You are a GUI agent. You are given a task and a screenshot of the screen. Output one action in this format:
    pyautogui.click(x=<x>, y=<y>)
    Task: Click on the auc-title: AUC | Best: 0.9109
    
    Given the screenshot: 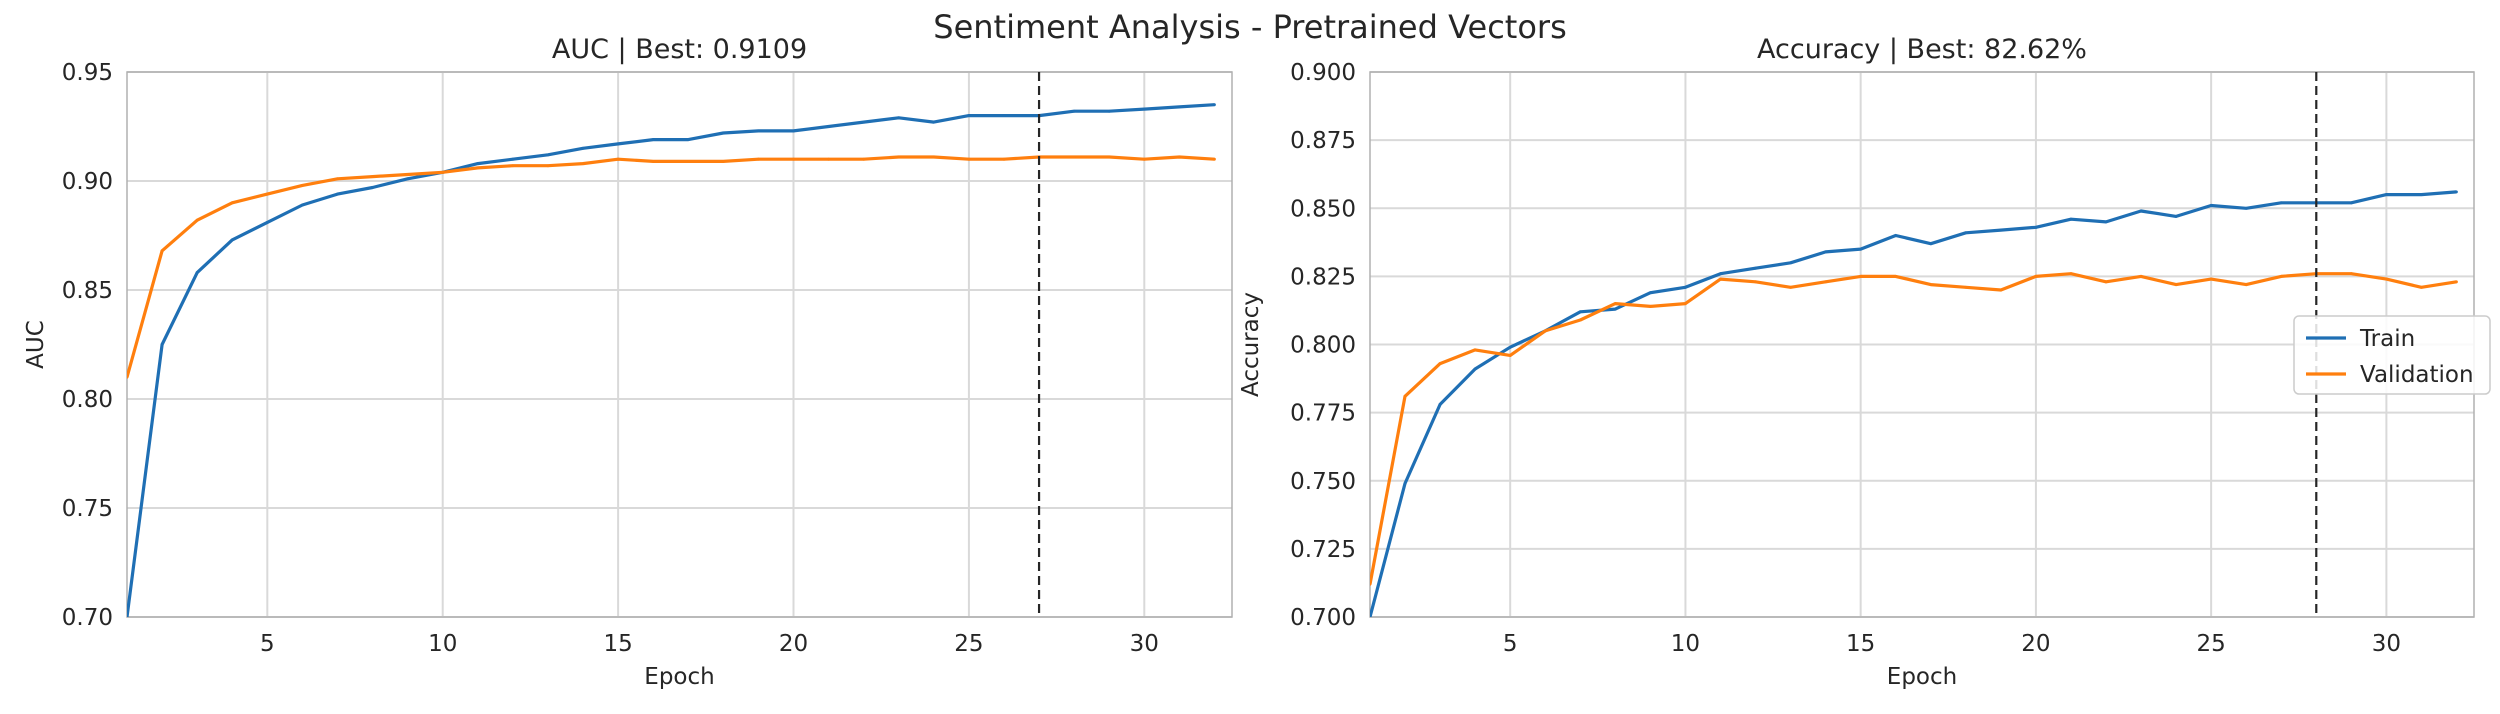 What is the action you would take?
    pyautogui.click(x=679, y=49)
    